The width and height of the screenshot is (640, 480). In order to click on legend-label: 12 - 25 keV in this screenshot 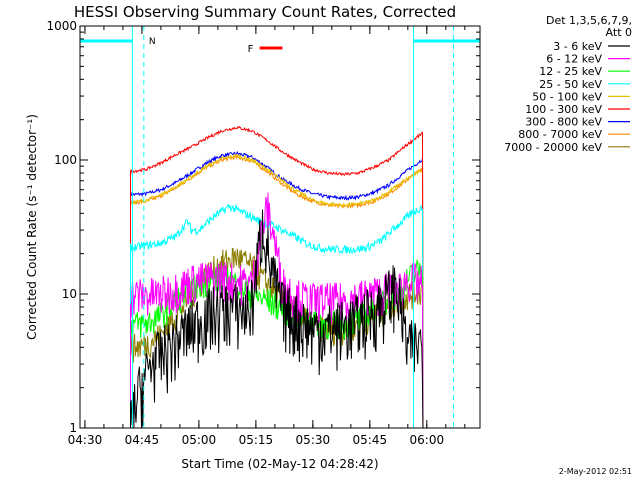, I will do `click(570, 71)`.